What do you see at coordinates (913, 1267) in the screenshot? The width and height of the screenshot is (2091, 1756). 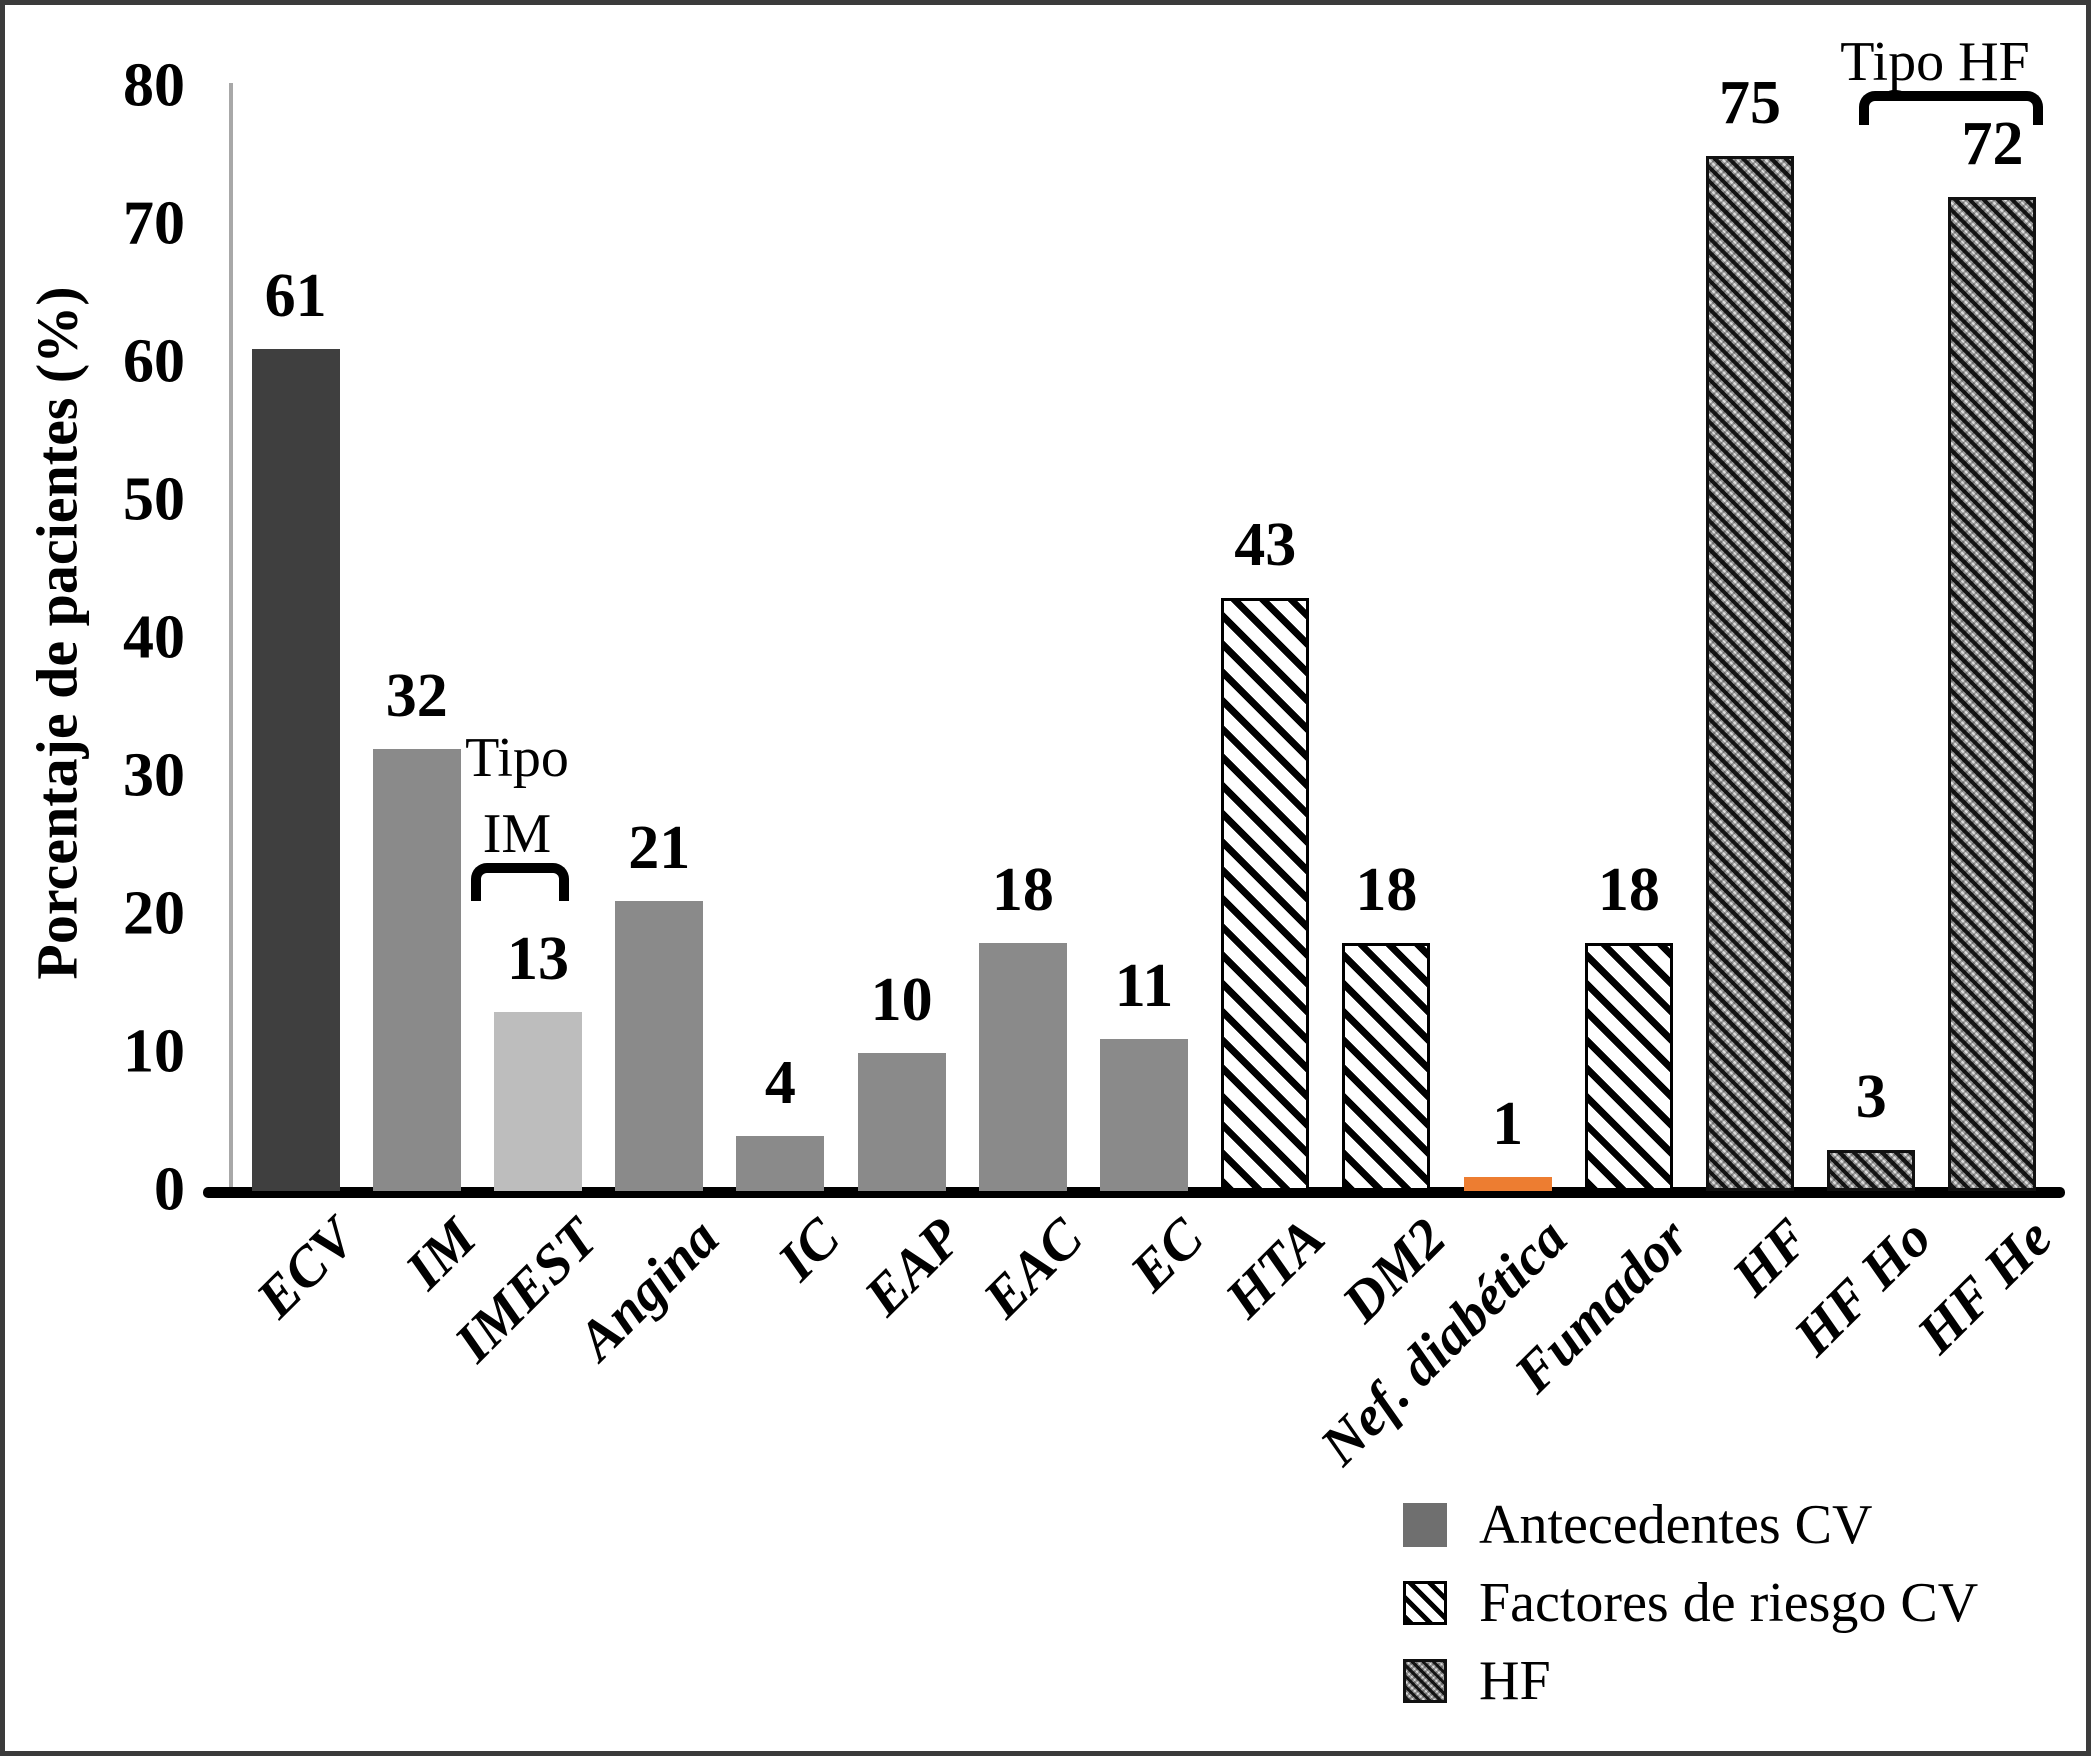 I see `x-axis-category-label: EAP` at bounding box center [913, 1267].